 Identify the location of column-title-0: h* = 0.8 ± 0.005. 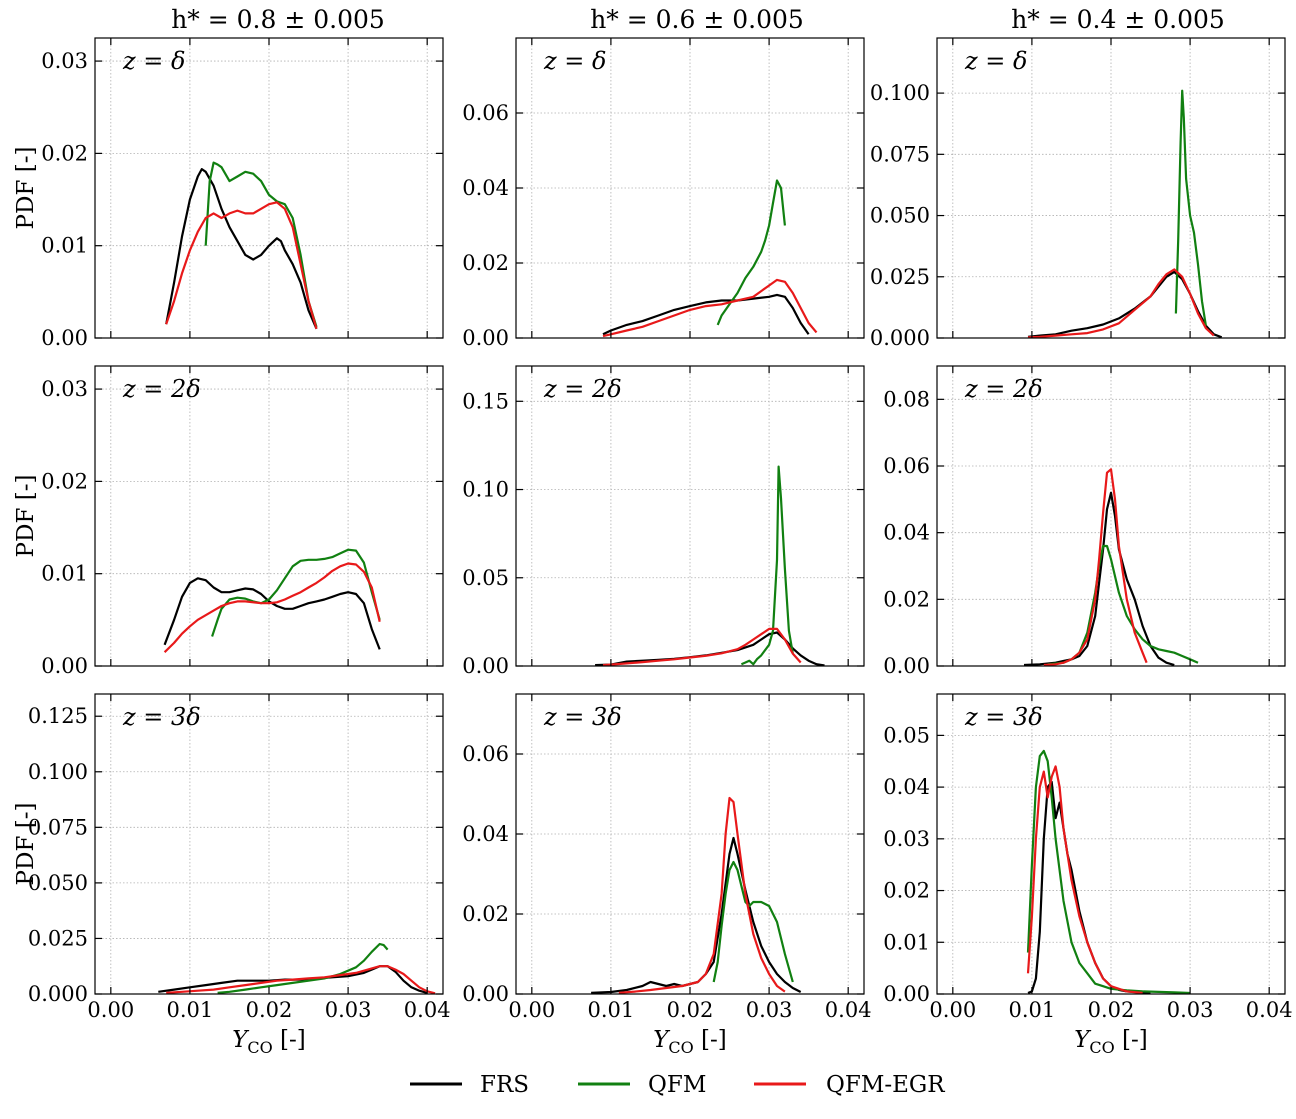
(278, 19).